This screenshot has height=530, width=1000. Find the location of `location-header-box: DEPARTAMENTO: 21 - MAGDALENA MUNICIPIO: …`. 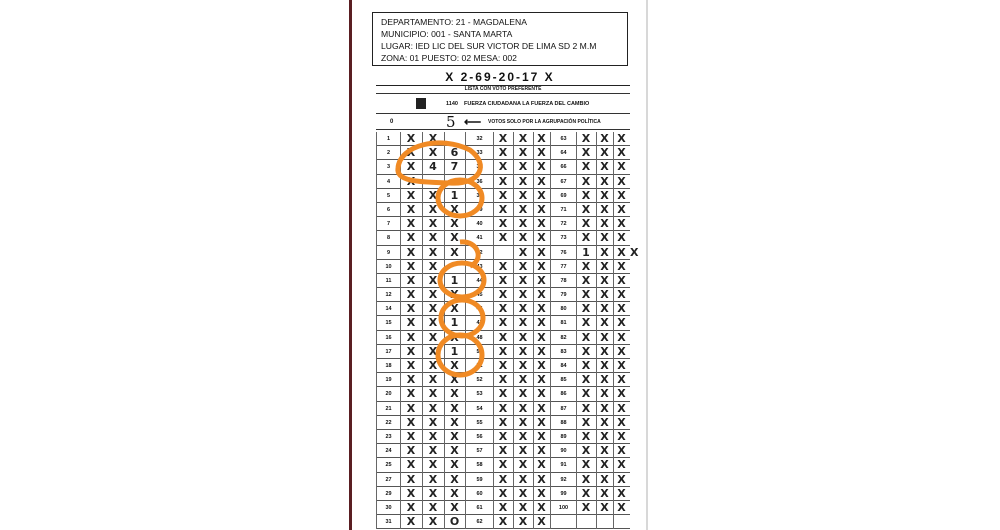

location-header-box: DEPARTAMENTO: 21 - MAGDALENA MUNICIPIO: … is located at coordinates (500, 39).